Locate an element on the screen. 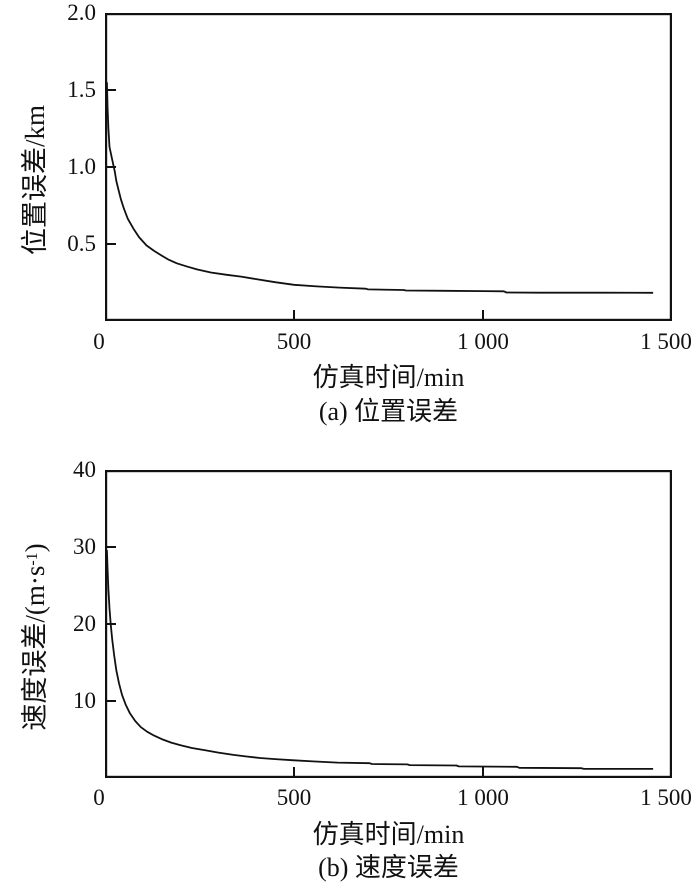 This screenshot has height=888, width=700. subfigure-caption-a: (a) 位置误差 is located at coordinates (388, 411).